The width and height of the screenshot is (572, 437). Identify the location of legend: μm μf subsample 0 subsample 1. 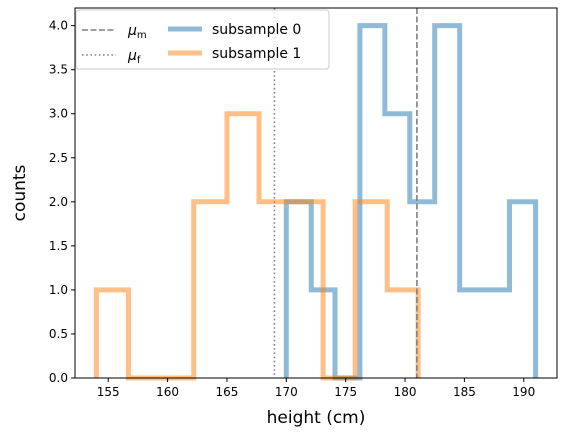
(202, 39).